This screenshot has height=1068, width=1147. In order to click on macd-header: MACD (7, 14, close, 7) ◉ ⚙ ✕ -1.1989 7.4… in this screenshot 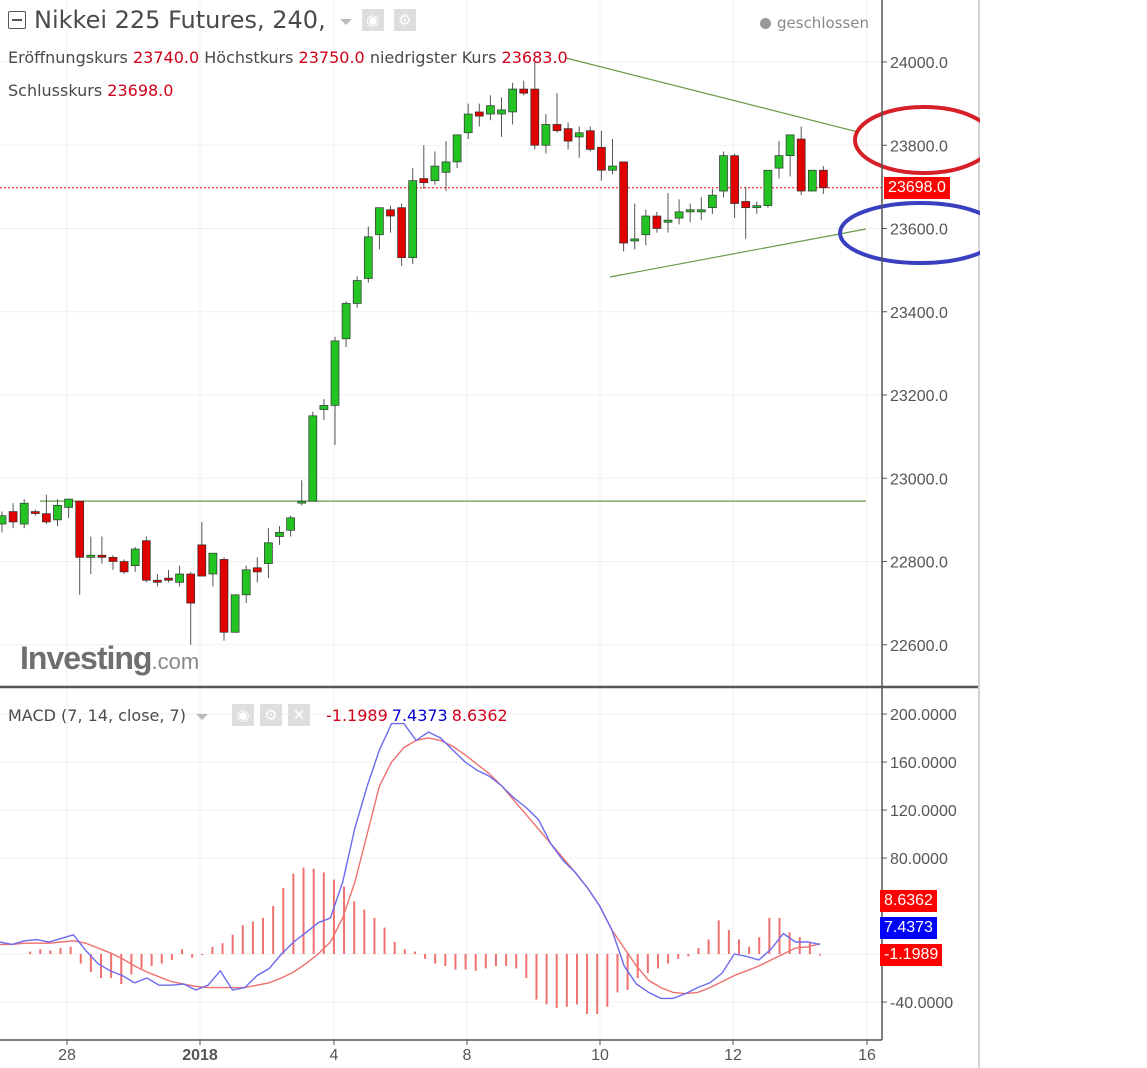, I will do `click(258, 715)`.